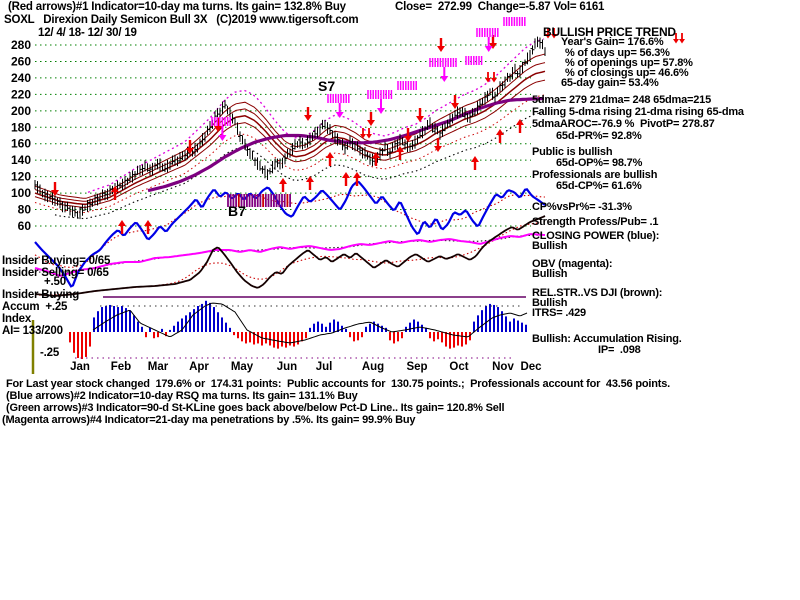 The width and height of the screenshot is (800, 600). Describe the element at coordinates (627, 73) in the screenshot. I see `sidebar-line: % of closings up= 46.6%` at that location.